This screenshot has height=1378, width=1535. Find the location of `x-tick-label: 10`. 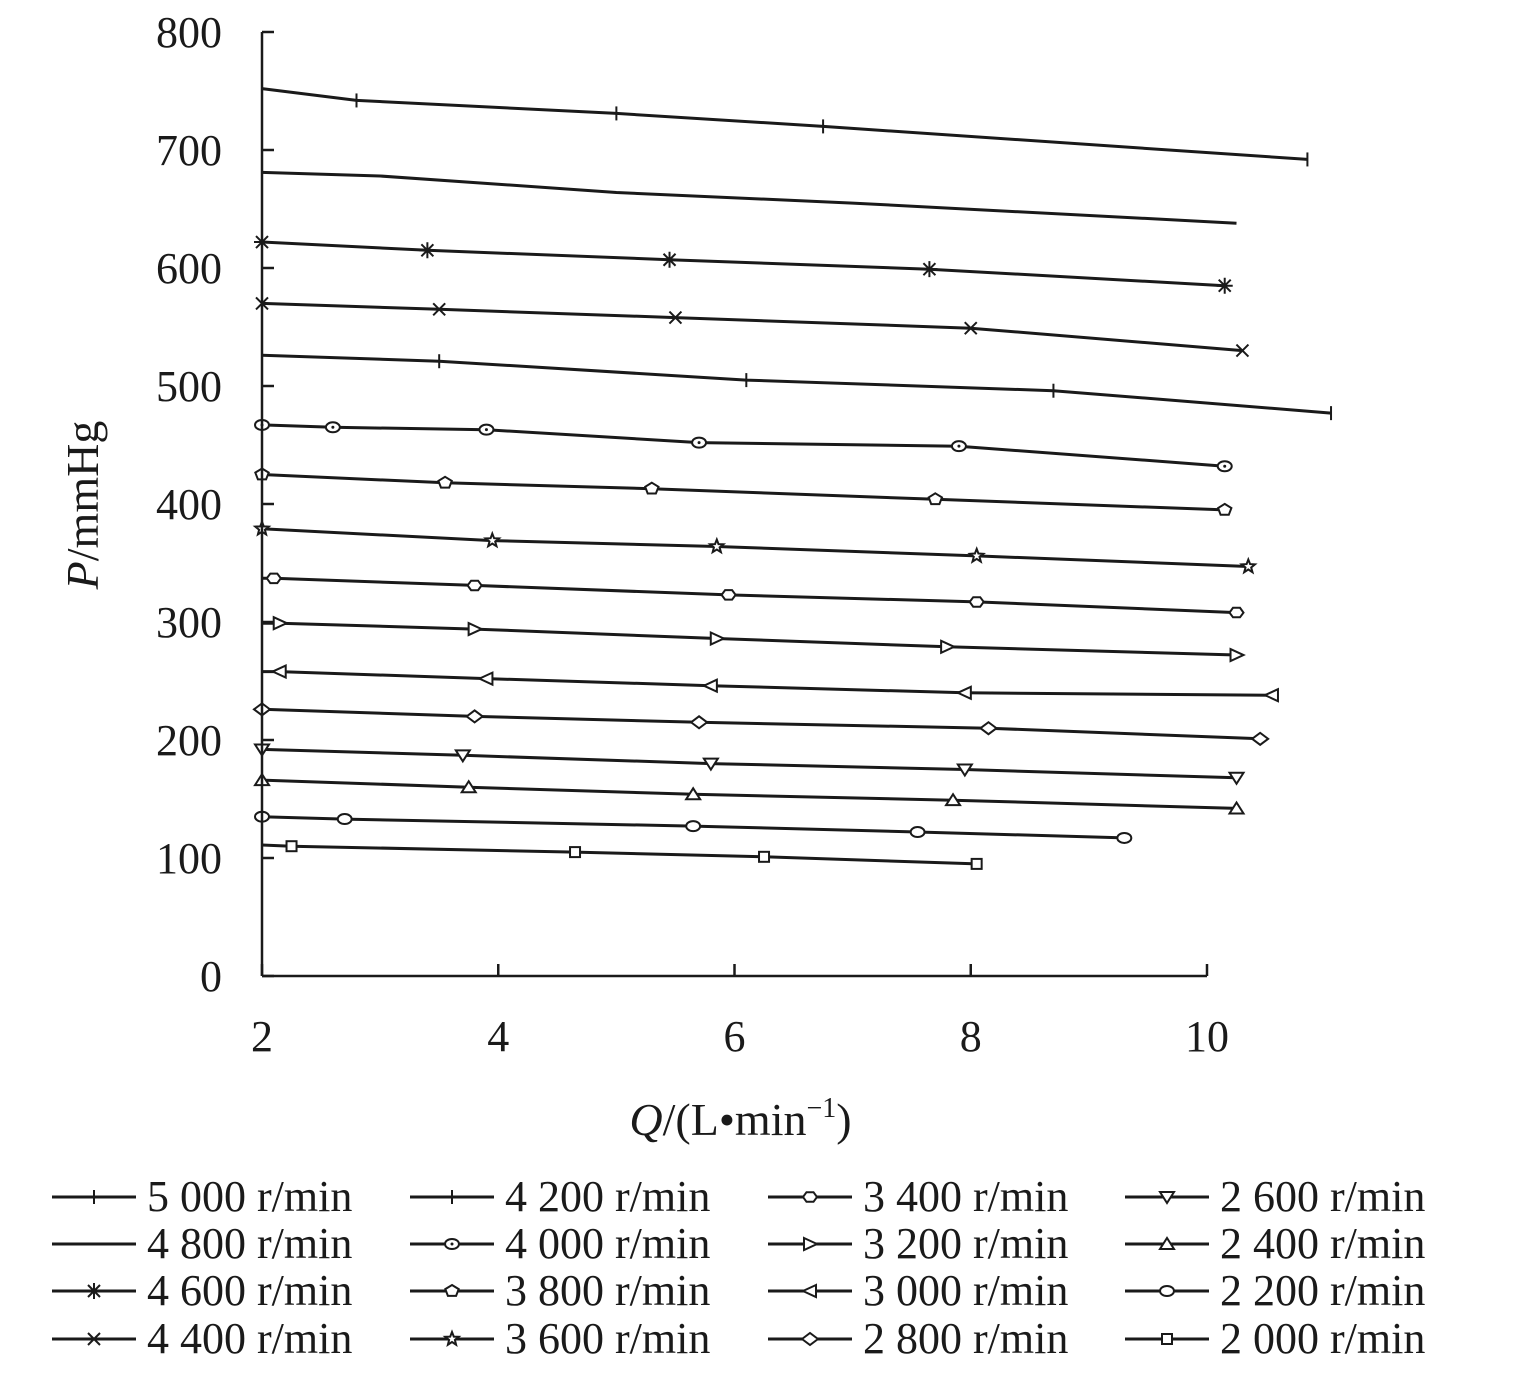

x-tick-label: 10 is located at coordinates (1207, 1036).